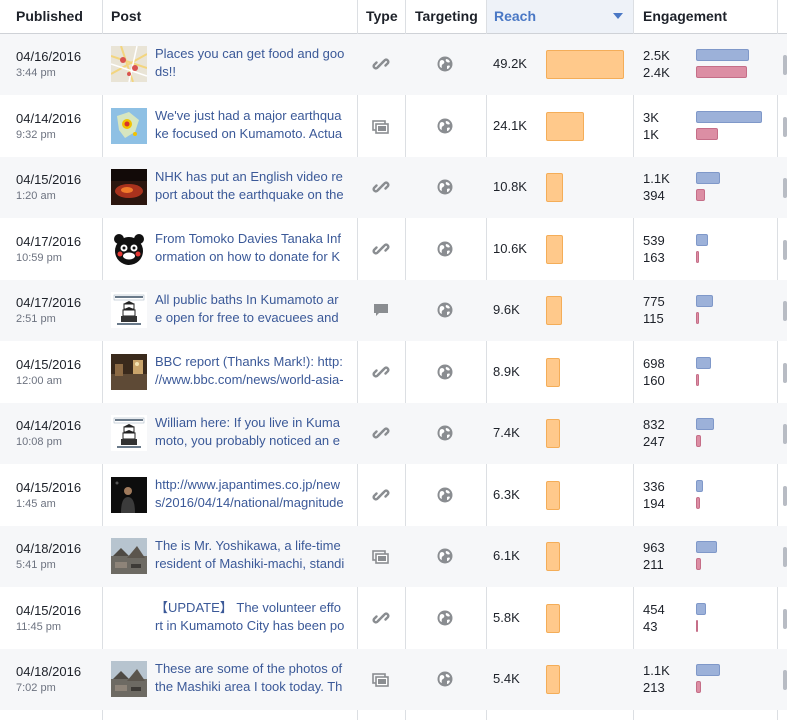  I want to click on post-text-line-2: ormation on how to donate for K, so click(248, 256).